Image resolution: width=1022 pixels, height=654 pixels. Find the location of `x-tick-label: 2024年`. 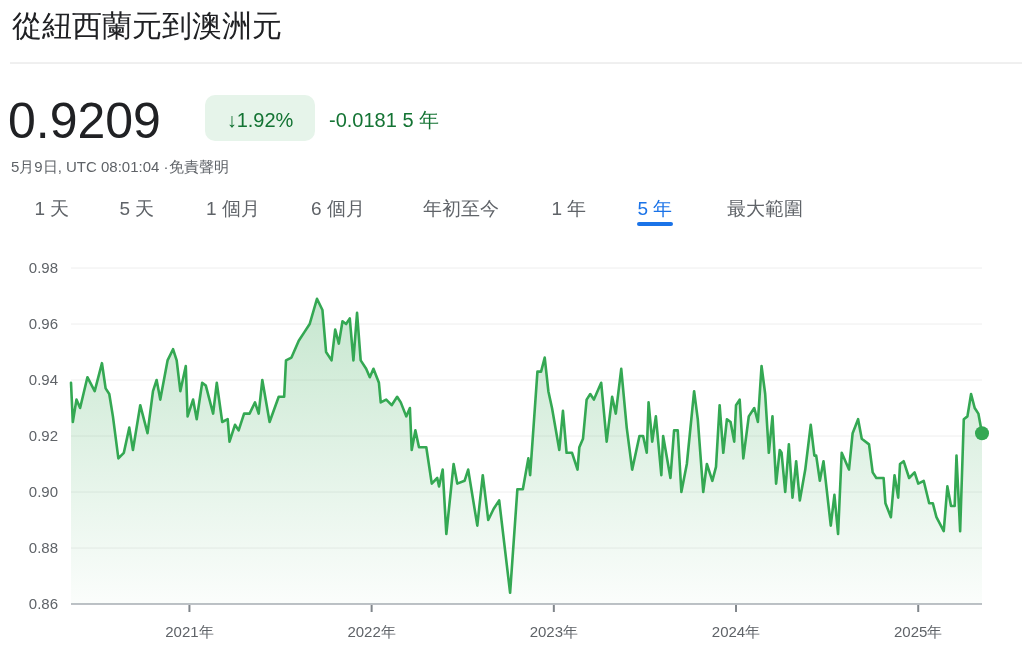

x-tick-label: 2024年 is located at coordinates (736, 631).